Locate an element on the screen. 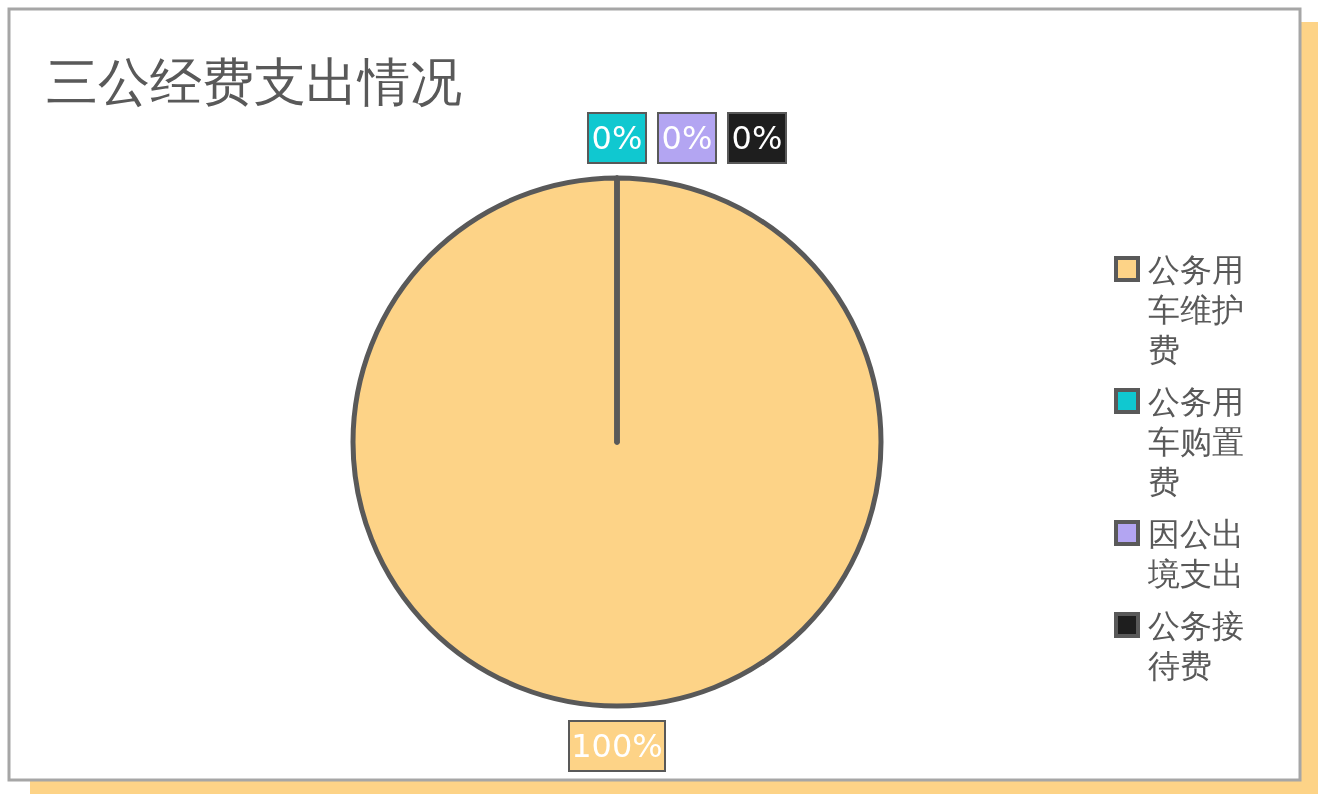 Image resolution: width=1323 pixels, height=795 pixels. chart-title: 三公经费支出情况 is located at coordinates (254, 82).